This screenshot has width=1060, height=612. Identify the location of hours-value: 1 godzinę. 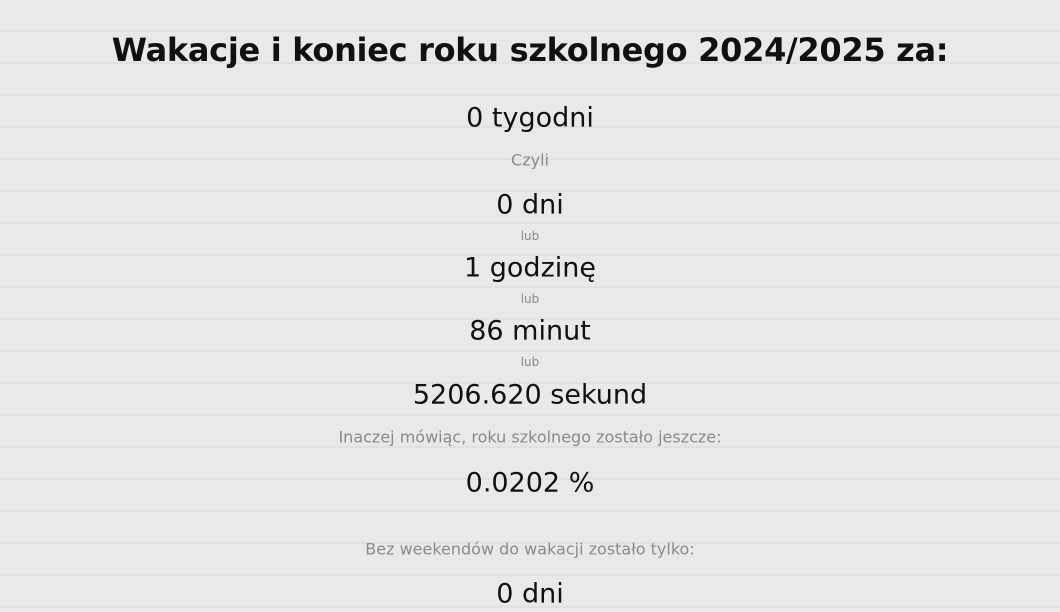
(530, 268).